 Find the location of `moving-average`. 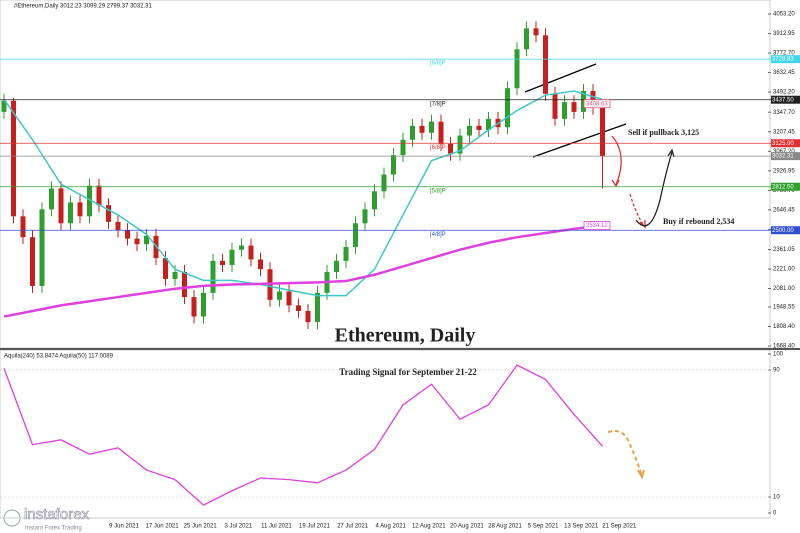

moving-average is located at coordinates (303, 271).